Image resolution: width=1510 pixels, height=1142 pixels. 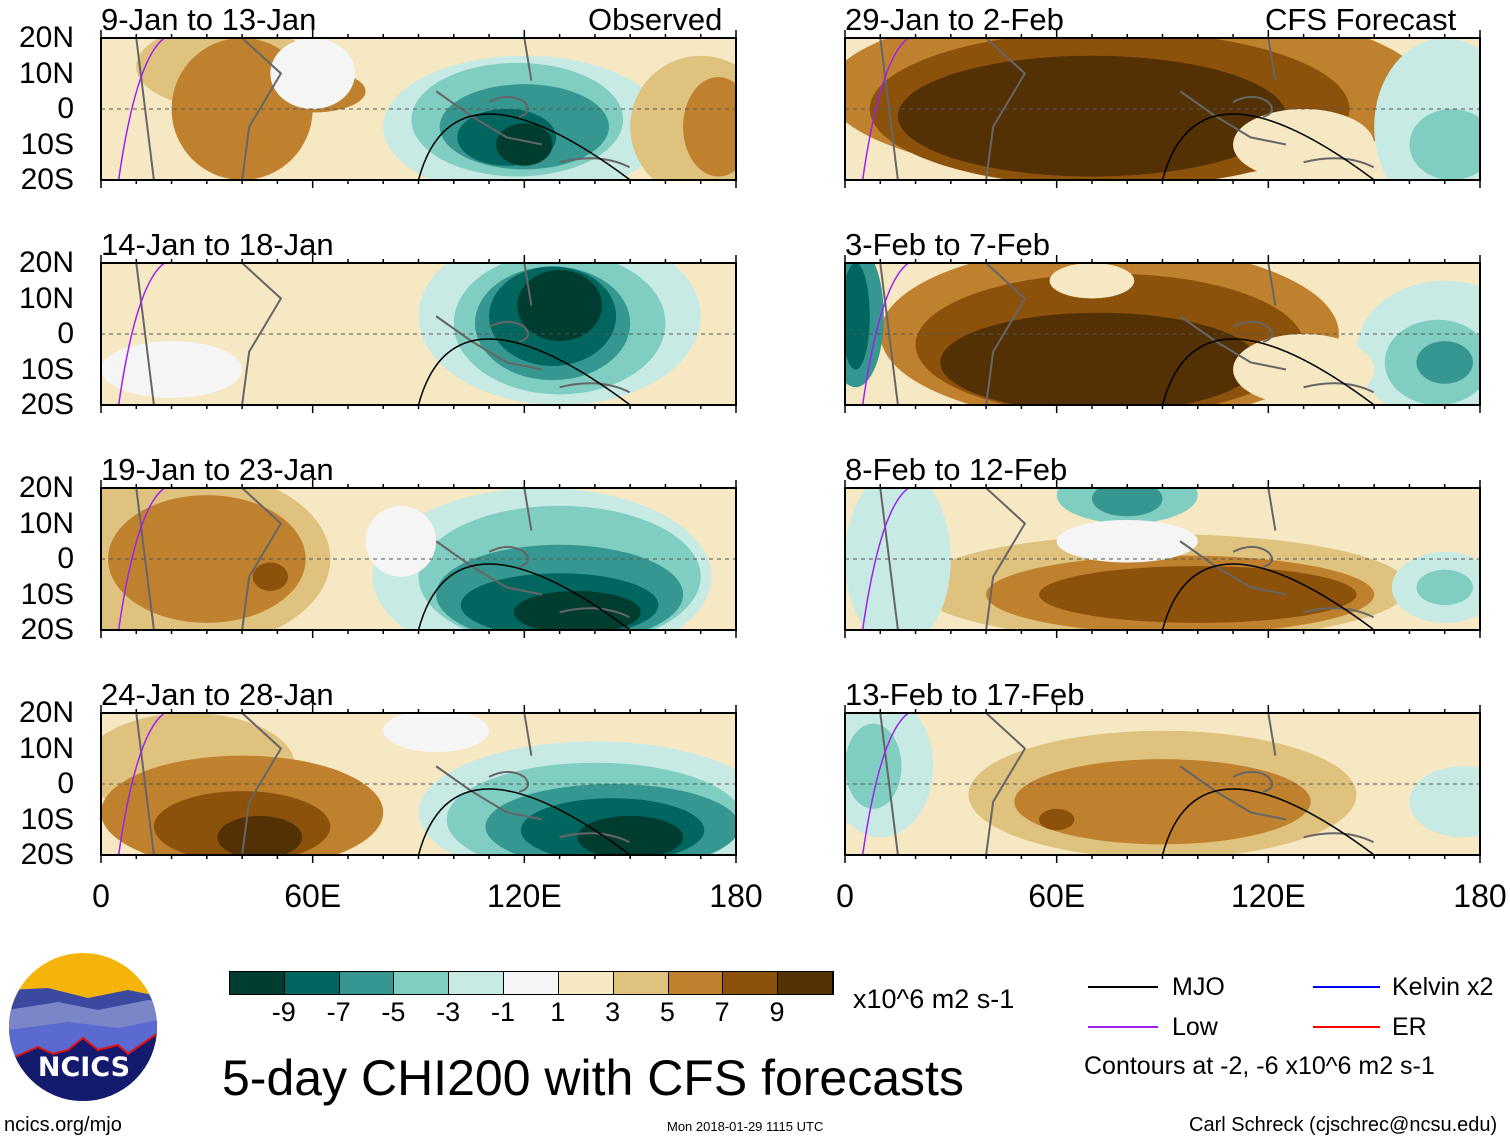 What do you see at coordinates (1409, 1027) in the screenshot?
I see `legend-er: ER` at bounding box center [1409, 1027].